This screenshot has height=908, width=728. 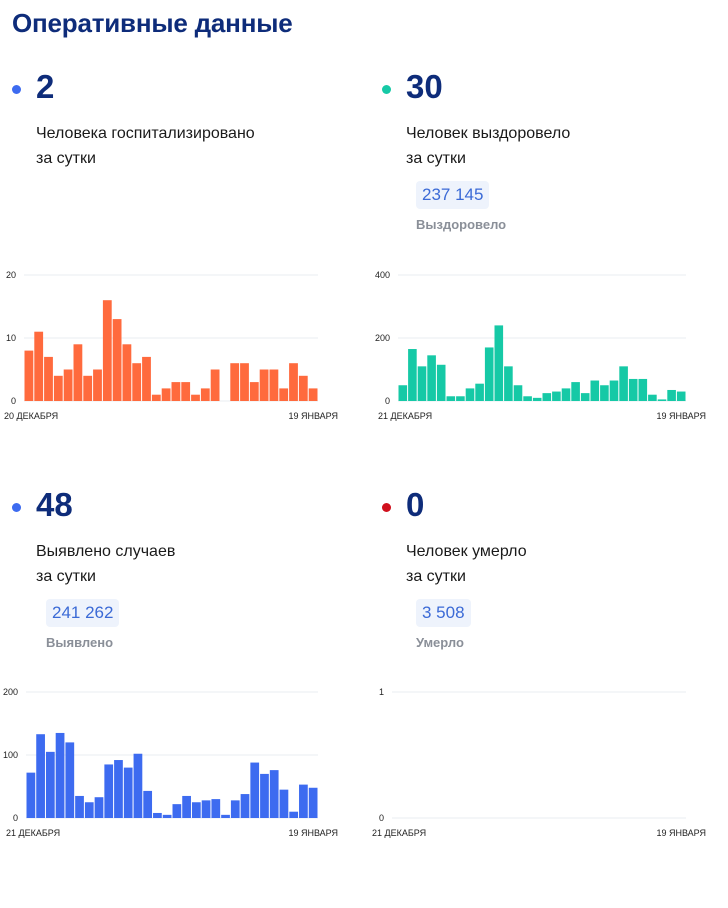 What do you see at coordinates (11, 275) in the screenshot?
I see `y-tick-label: 20` at bounding box center [11, 275].